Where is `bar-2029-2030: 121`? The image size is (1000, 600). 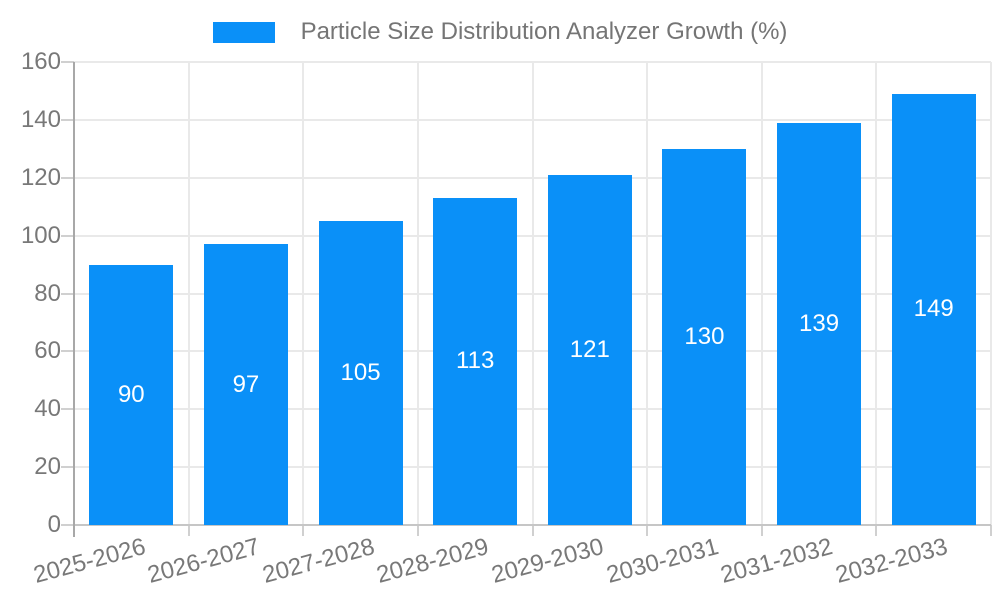
bar-2029-2030: 121 is located at coordinates (589, 349).